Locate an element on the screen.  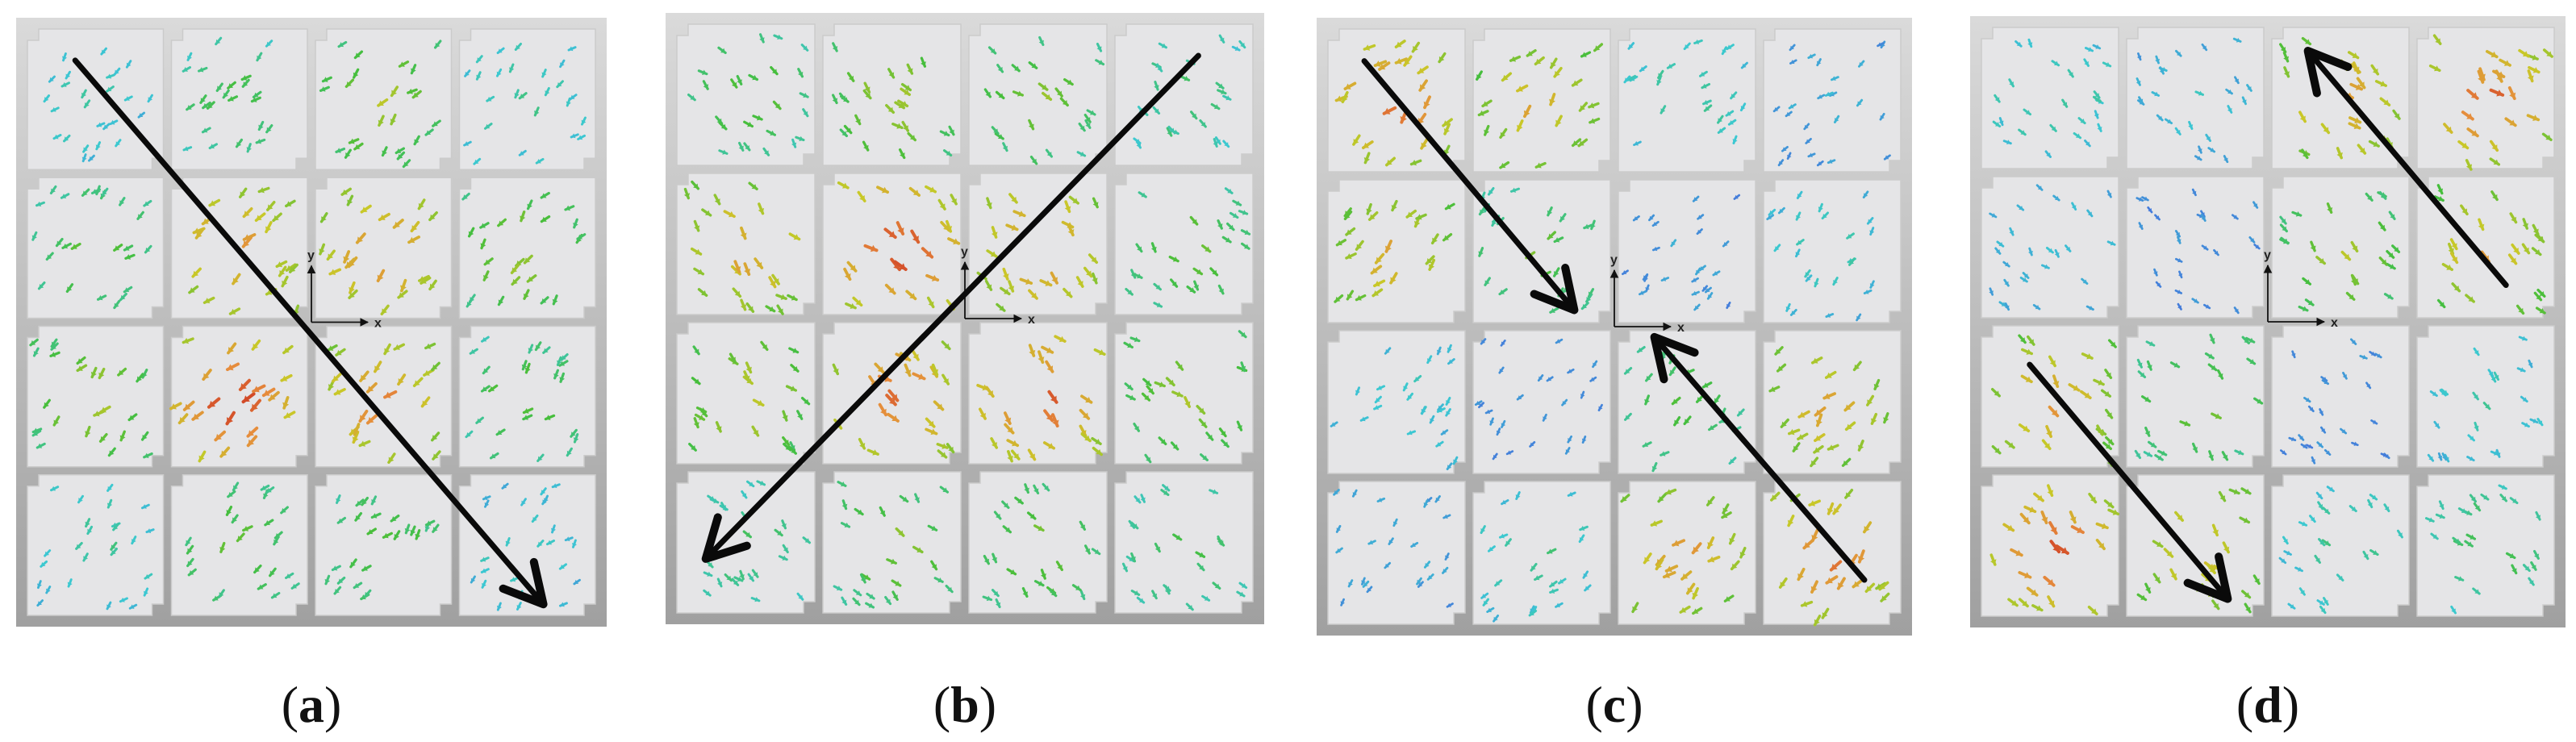
unit-cell-r4c2 is located at coordinates (2195, 546).